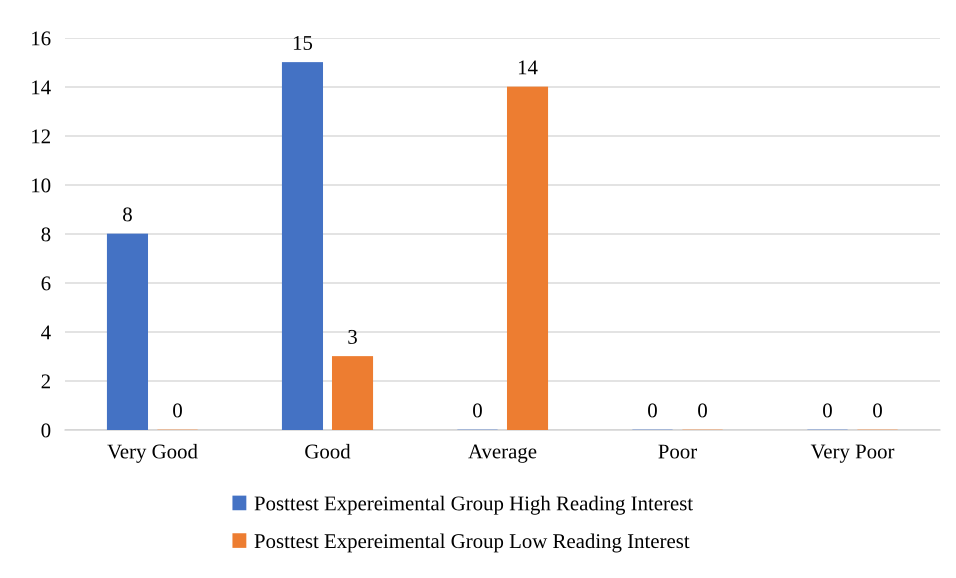 The height and width of the screenshot is (578, 956). Describe the element at coordinates (472, 542) in the screenshot. I see `legend-label: Posttest Expereimental Group Low Reading Interest` at that location.